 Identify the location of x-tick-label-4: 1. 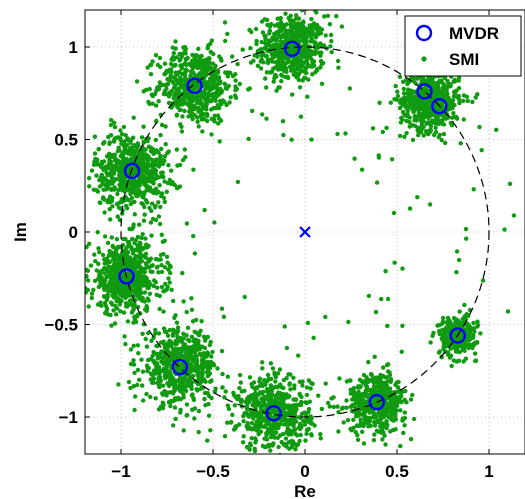
(488, 471).